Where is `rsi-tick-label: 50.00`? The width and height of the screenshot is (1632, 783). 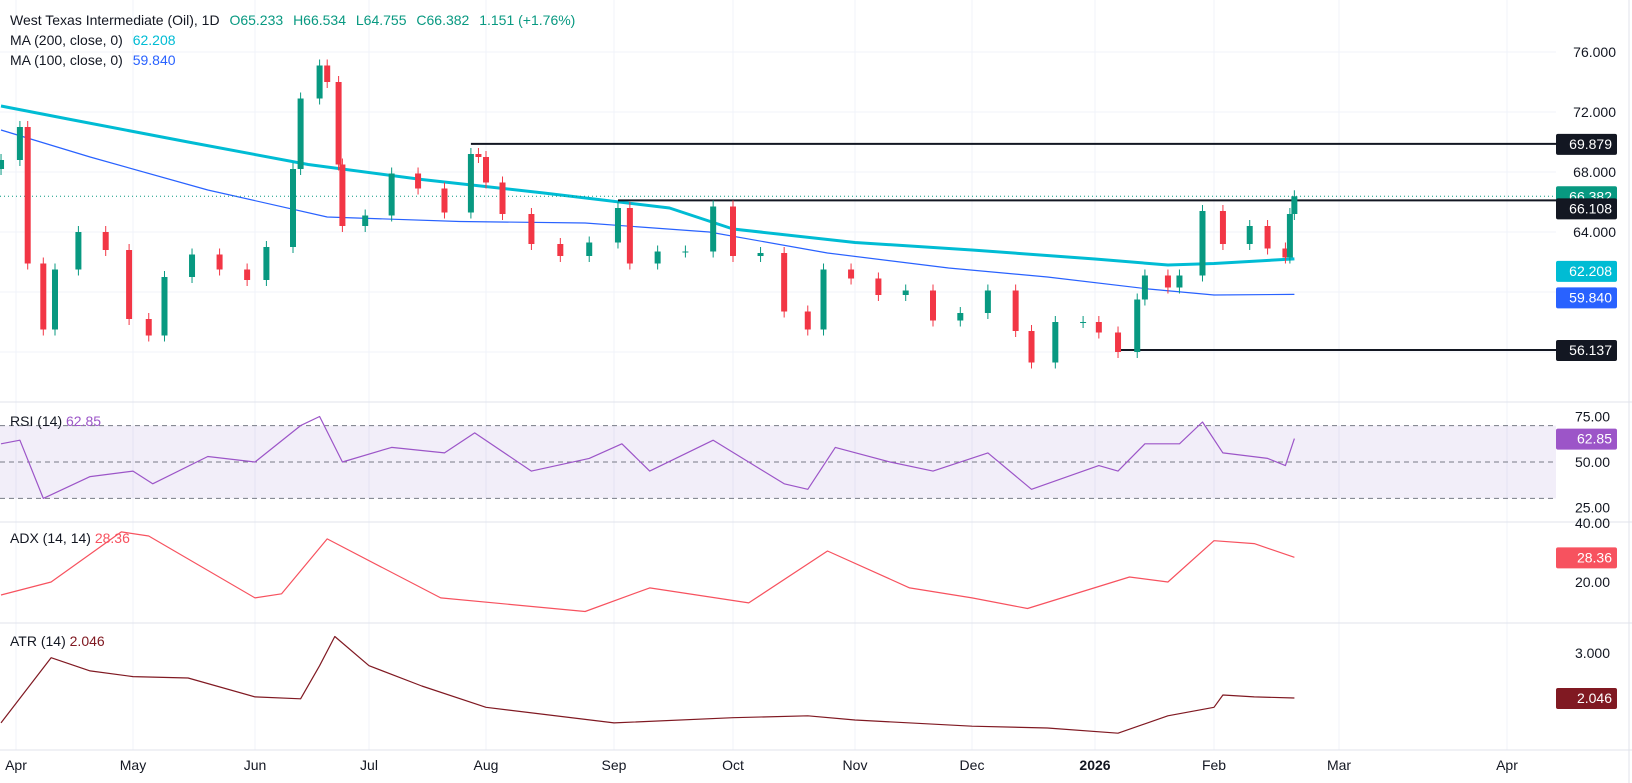 rsi-tick-label: 50.00 is located at coordinates (1592, 462).